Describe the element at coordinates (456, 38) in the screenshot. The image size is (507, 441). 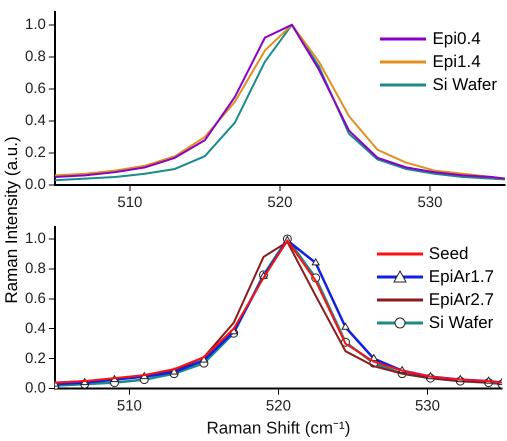
I see `legend-label: Epi0.4` at that location.